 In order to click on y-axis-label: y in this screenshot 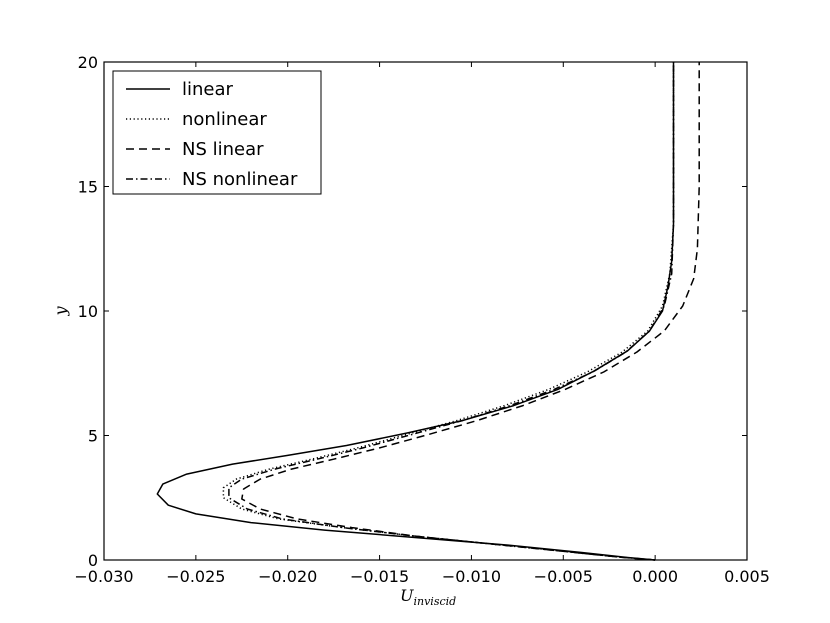, I will do `click(60, 311)`.